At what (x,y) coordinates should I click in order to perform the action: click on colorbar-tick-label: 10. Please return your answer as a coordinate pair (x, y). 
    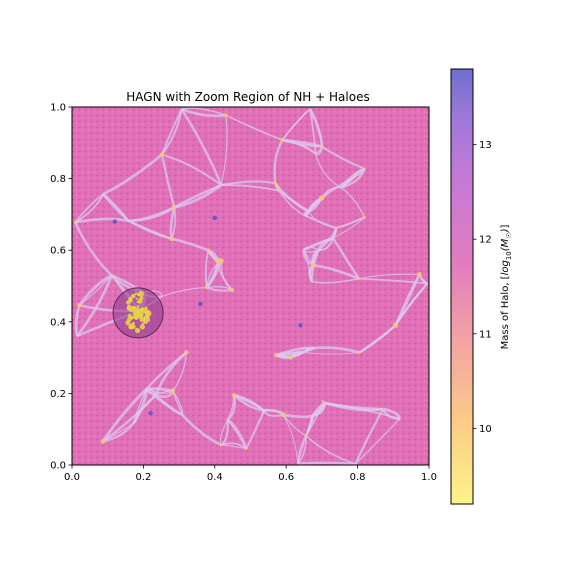
    Looking at the image, I should click on (485, 429).